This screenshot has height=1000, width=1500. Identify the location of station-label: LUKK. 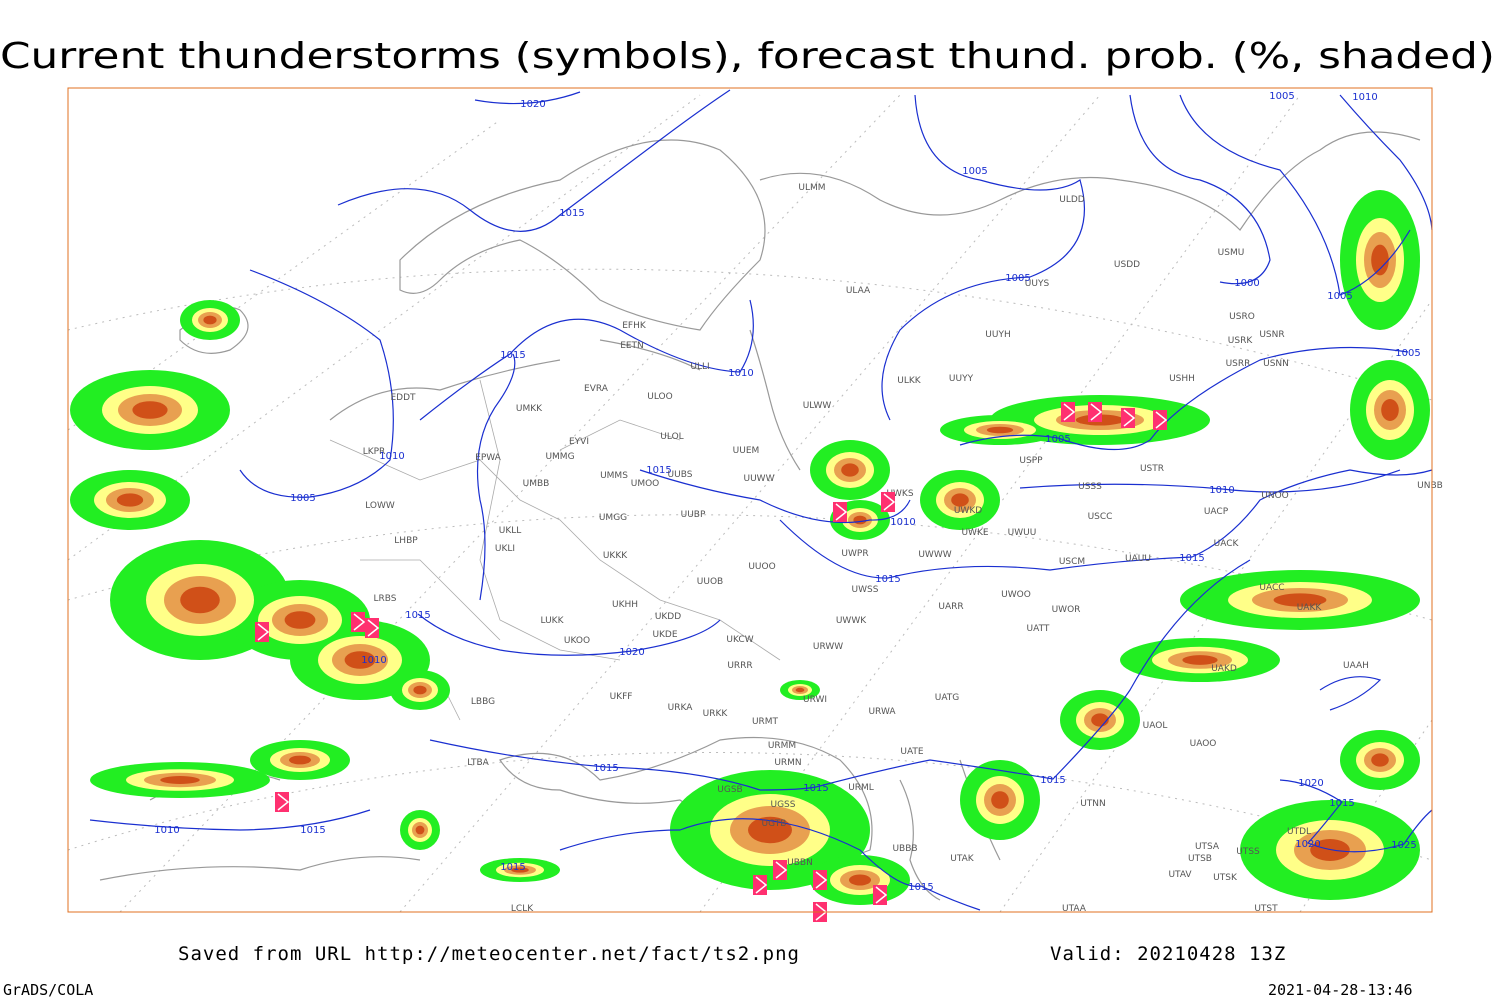
(553, 621).